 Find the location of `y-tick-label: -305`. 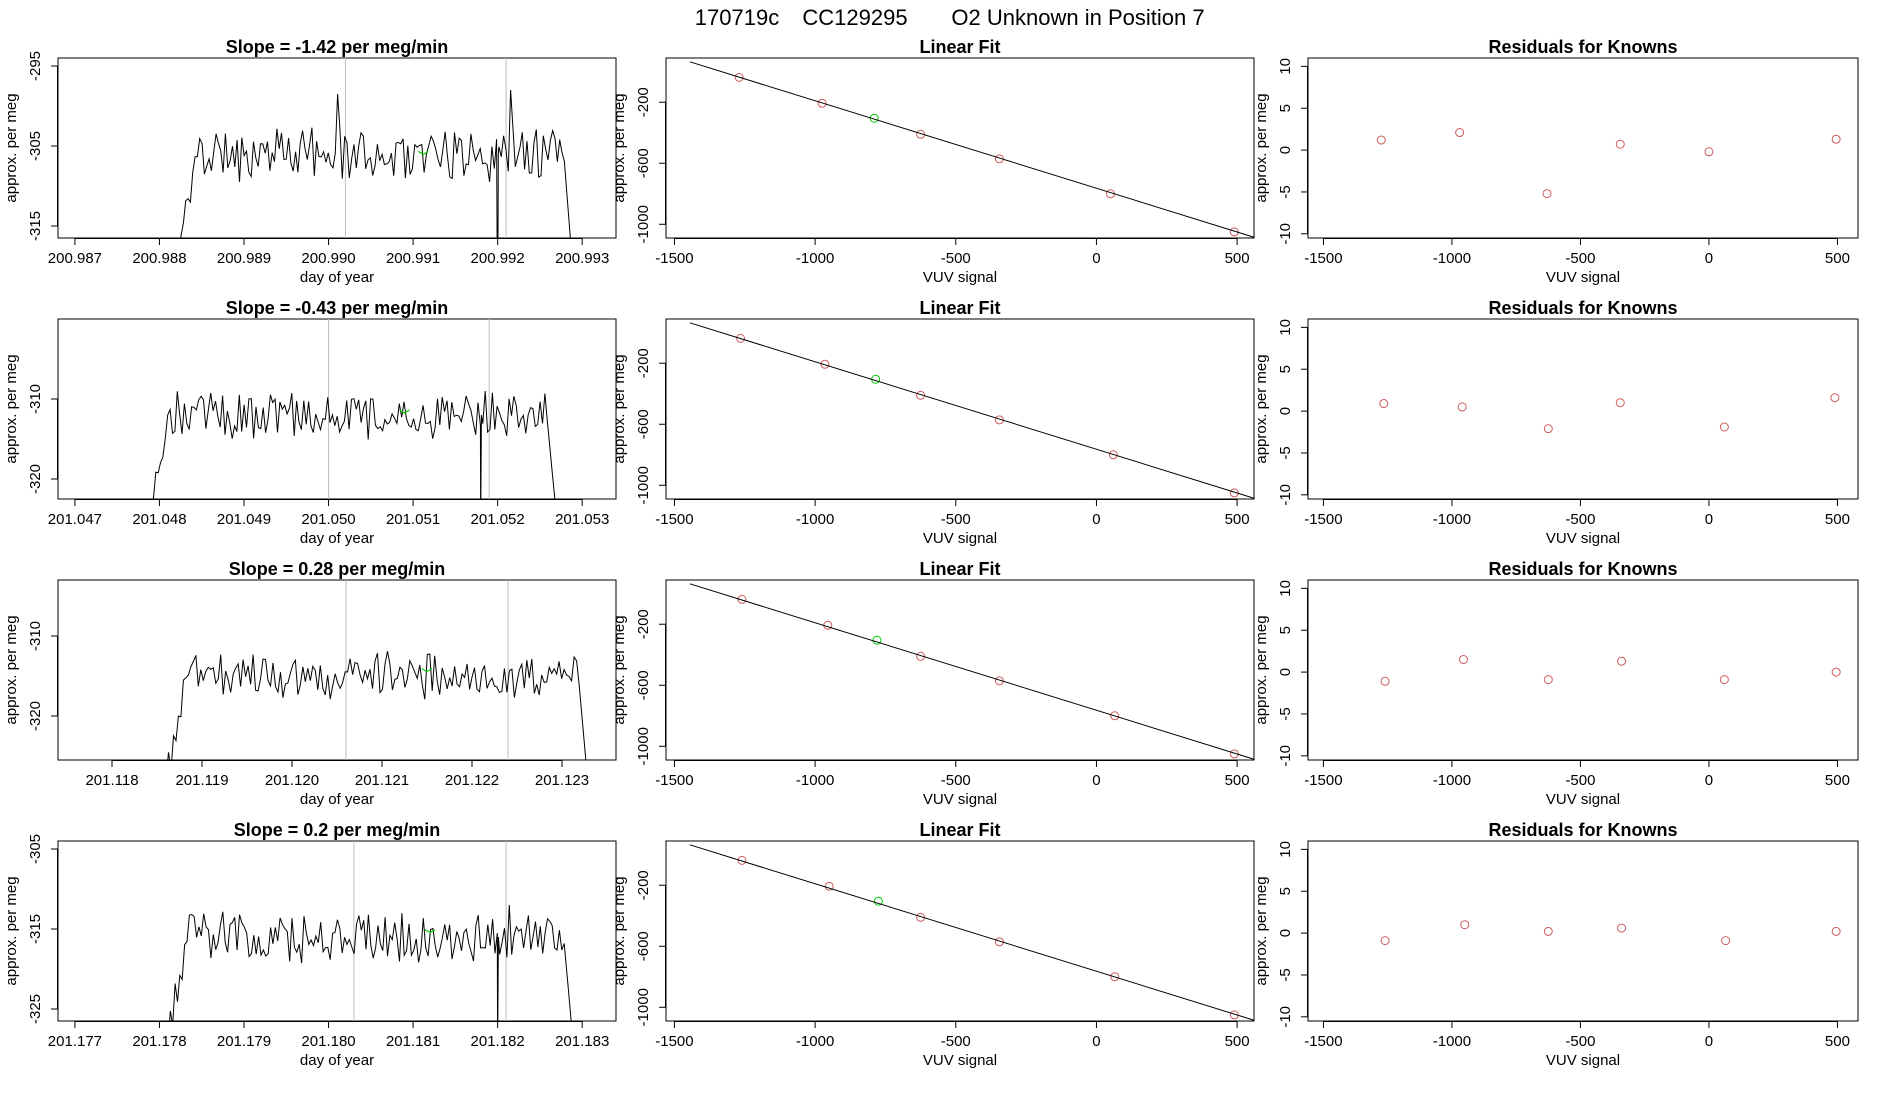

y-tick-label: -305 is located at coordinates (35, 146).